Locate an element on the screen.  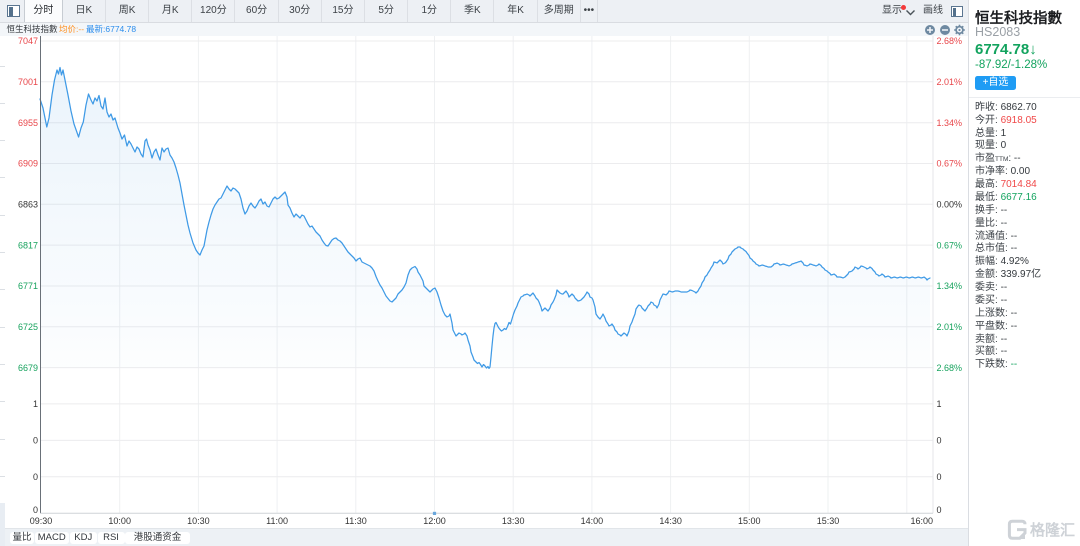
svg-text: 6955 is located at coordinates (28, 123).